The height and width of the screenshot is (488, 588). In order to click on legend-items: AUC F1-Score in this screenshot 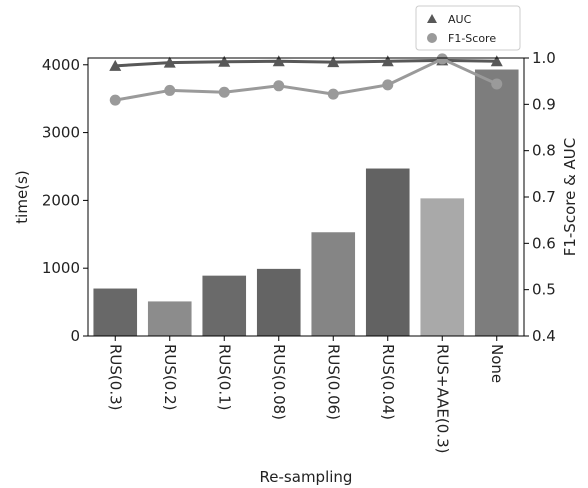, I will do `click(461, 29)`.